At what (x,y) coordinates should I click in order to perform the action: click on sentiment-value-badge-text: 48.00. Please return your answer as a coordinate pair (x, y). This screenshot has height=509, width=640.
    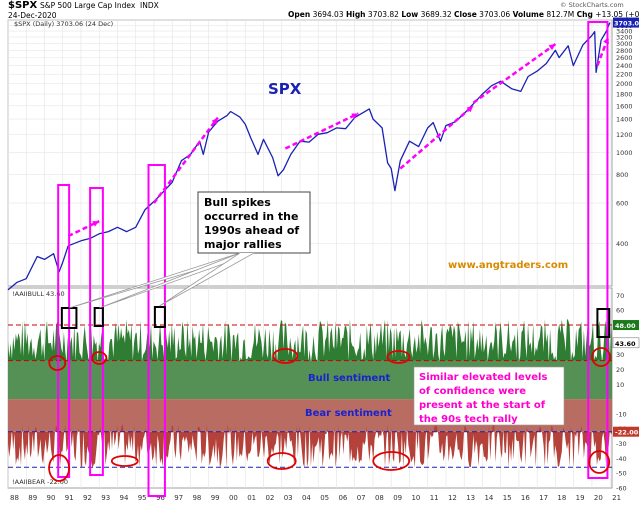
    Looking at the image, I should click on (625, 326).